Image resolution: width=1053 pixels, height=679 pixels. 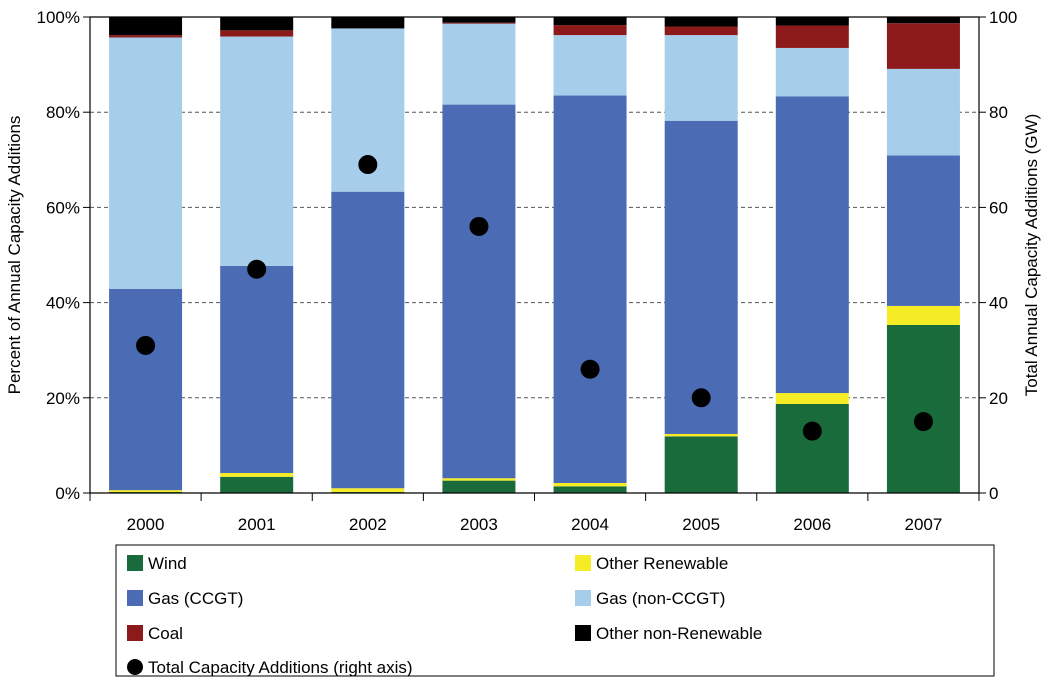 What do you see at coordinates (63, 112) in the screenshot?
I see `y-tick-label: 80%` at bounding box center [63, 112].